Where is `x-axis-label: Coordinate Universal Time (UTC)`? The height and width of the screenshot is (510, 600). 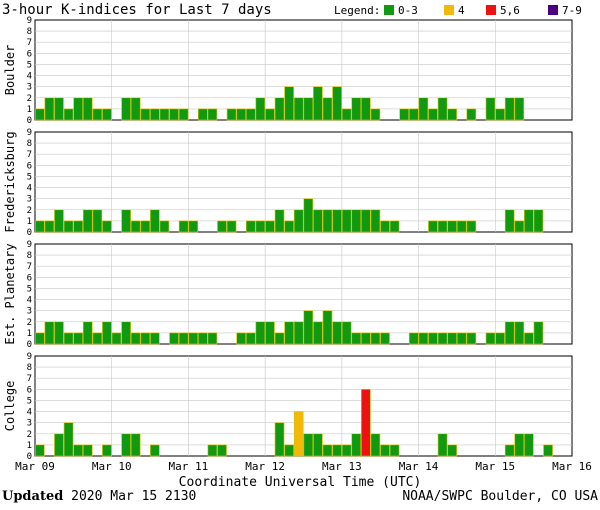 x-axis-label: Coordinate Universal Time (UTC) is located at coordinates (300, 482).